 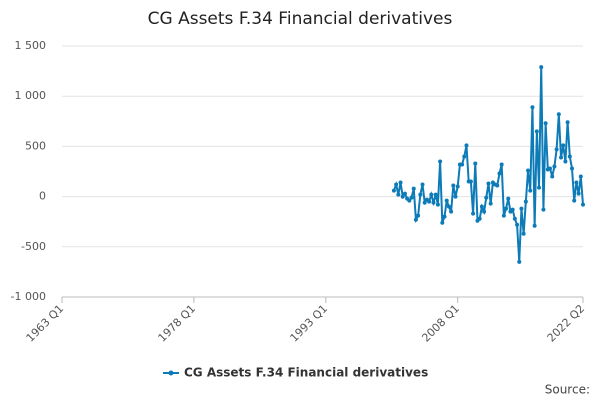 What do you see at coordinates (42, 196) in the screenshot?
I see `y-tick-label: 0` at bounding box center [42, 196].